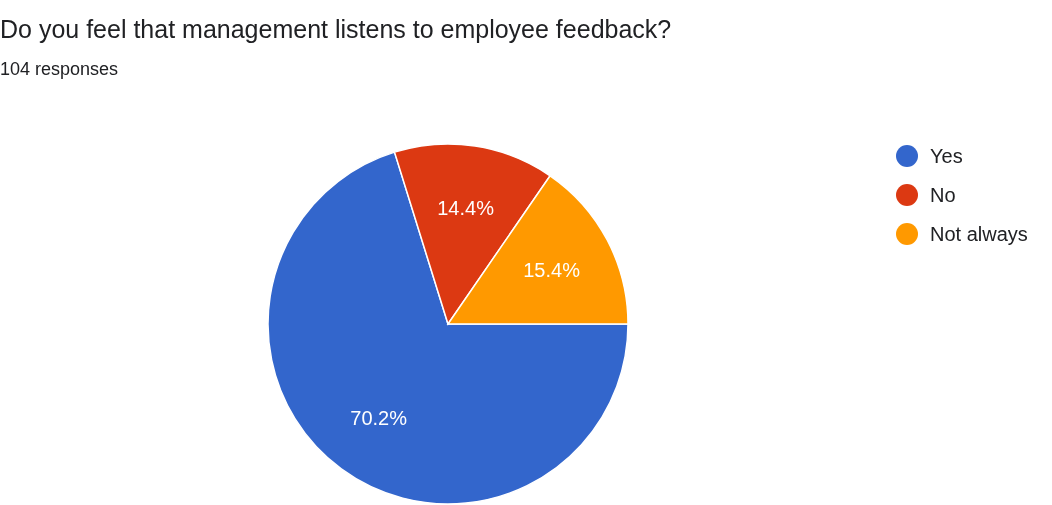  Describe the element at coordinates (552, 269) in the screenshot. I see `data-label: 15.4%` at that location.